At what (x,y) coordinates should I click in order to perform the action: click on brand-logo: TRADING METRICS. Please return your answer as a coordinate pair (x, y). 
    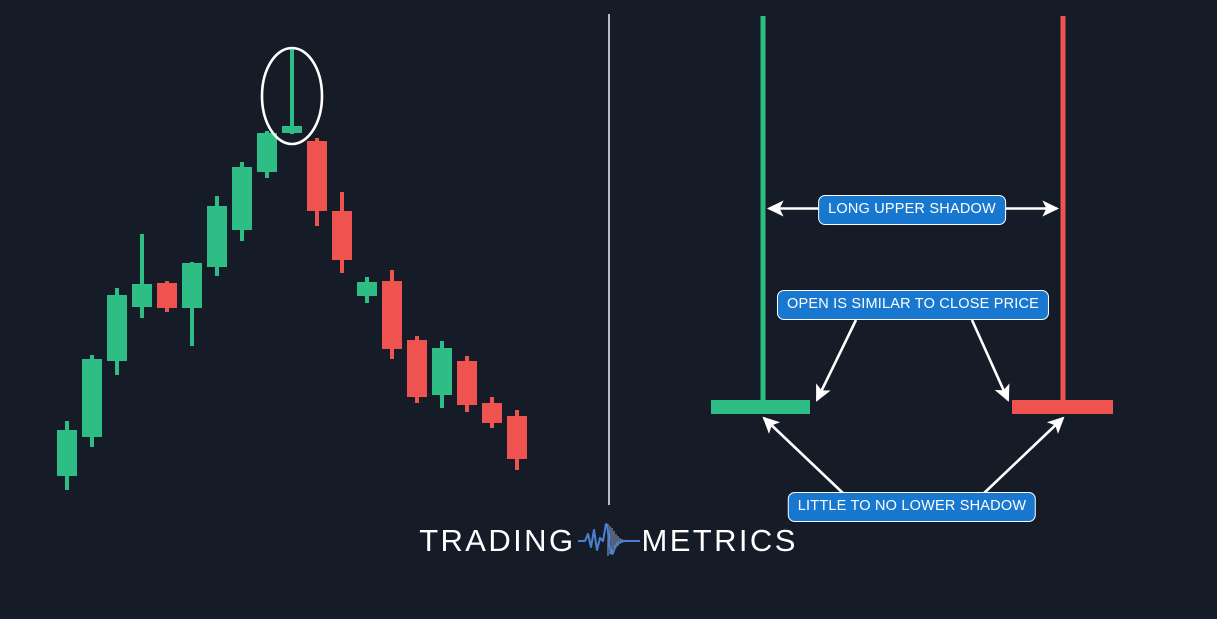
    Looking at the image, I should click on (608, 540).